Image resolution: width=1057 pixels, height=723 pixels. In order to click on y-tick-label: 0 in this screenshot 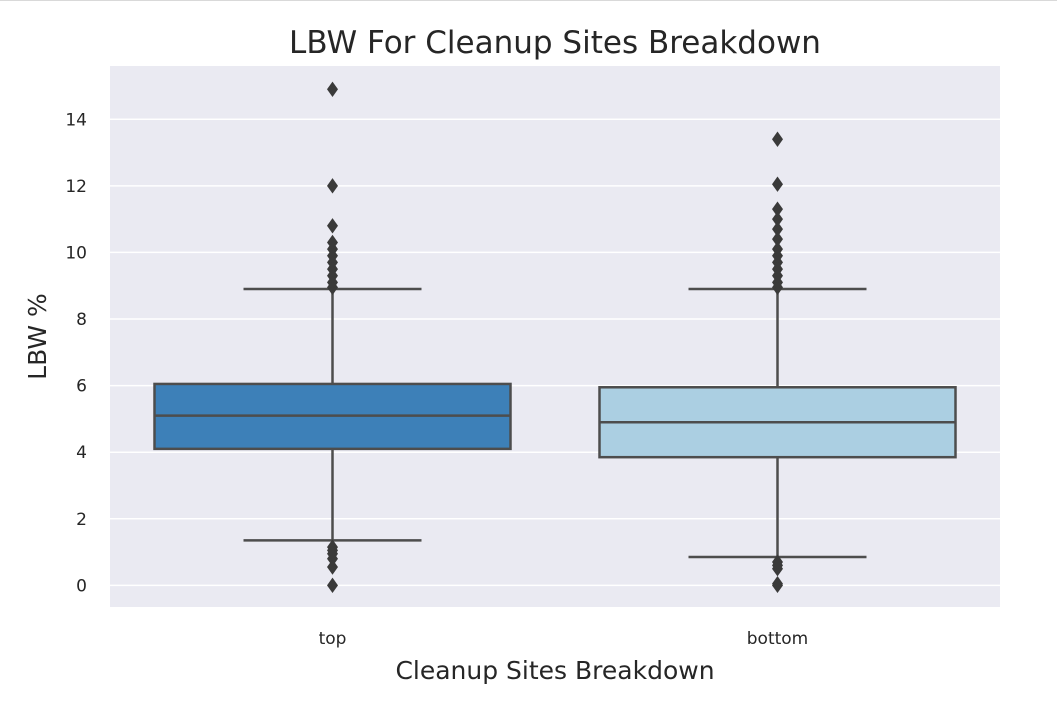, I will do `click(81, 586)`.